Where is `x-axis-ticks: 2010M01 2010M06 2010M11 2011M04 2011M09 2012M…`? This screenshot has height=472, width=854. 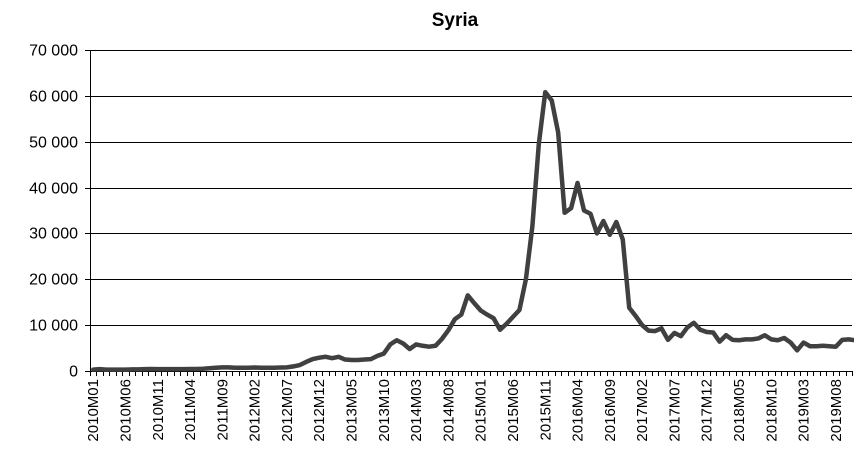 x-axis-ticks: 2010M01 2010M06 2010M11 2011M04 2011M09 2012M… is located at coordinates (469, 406).